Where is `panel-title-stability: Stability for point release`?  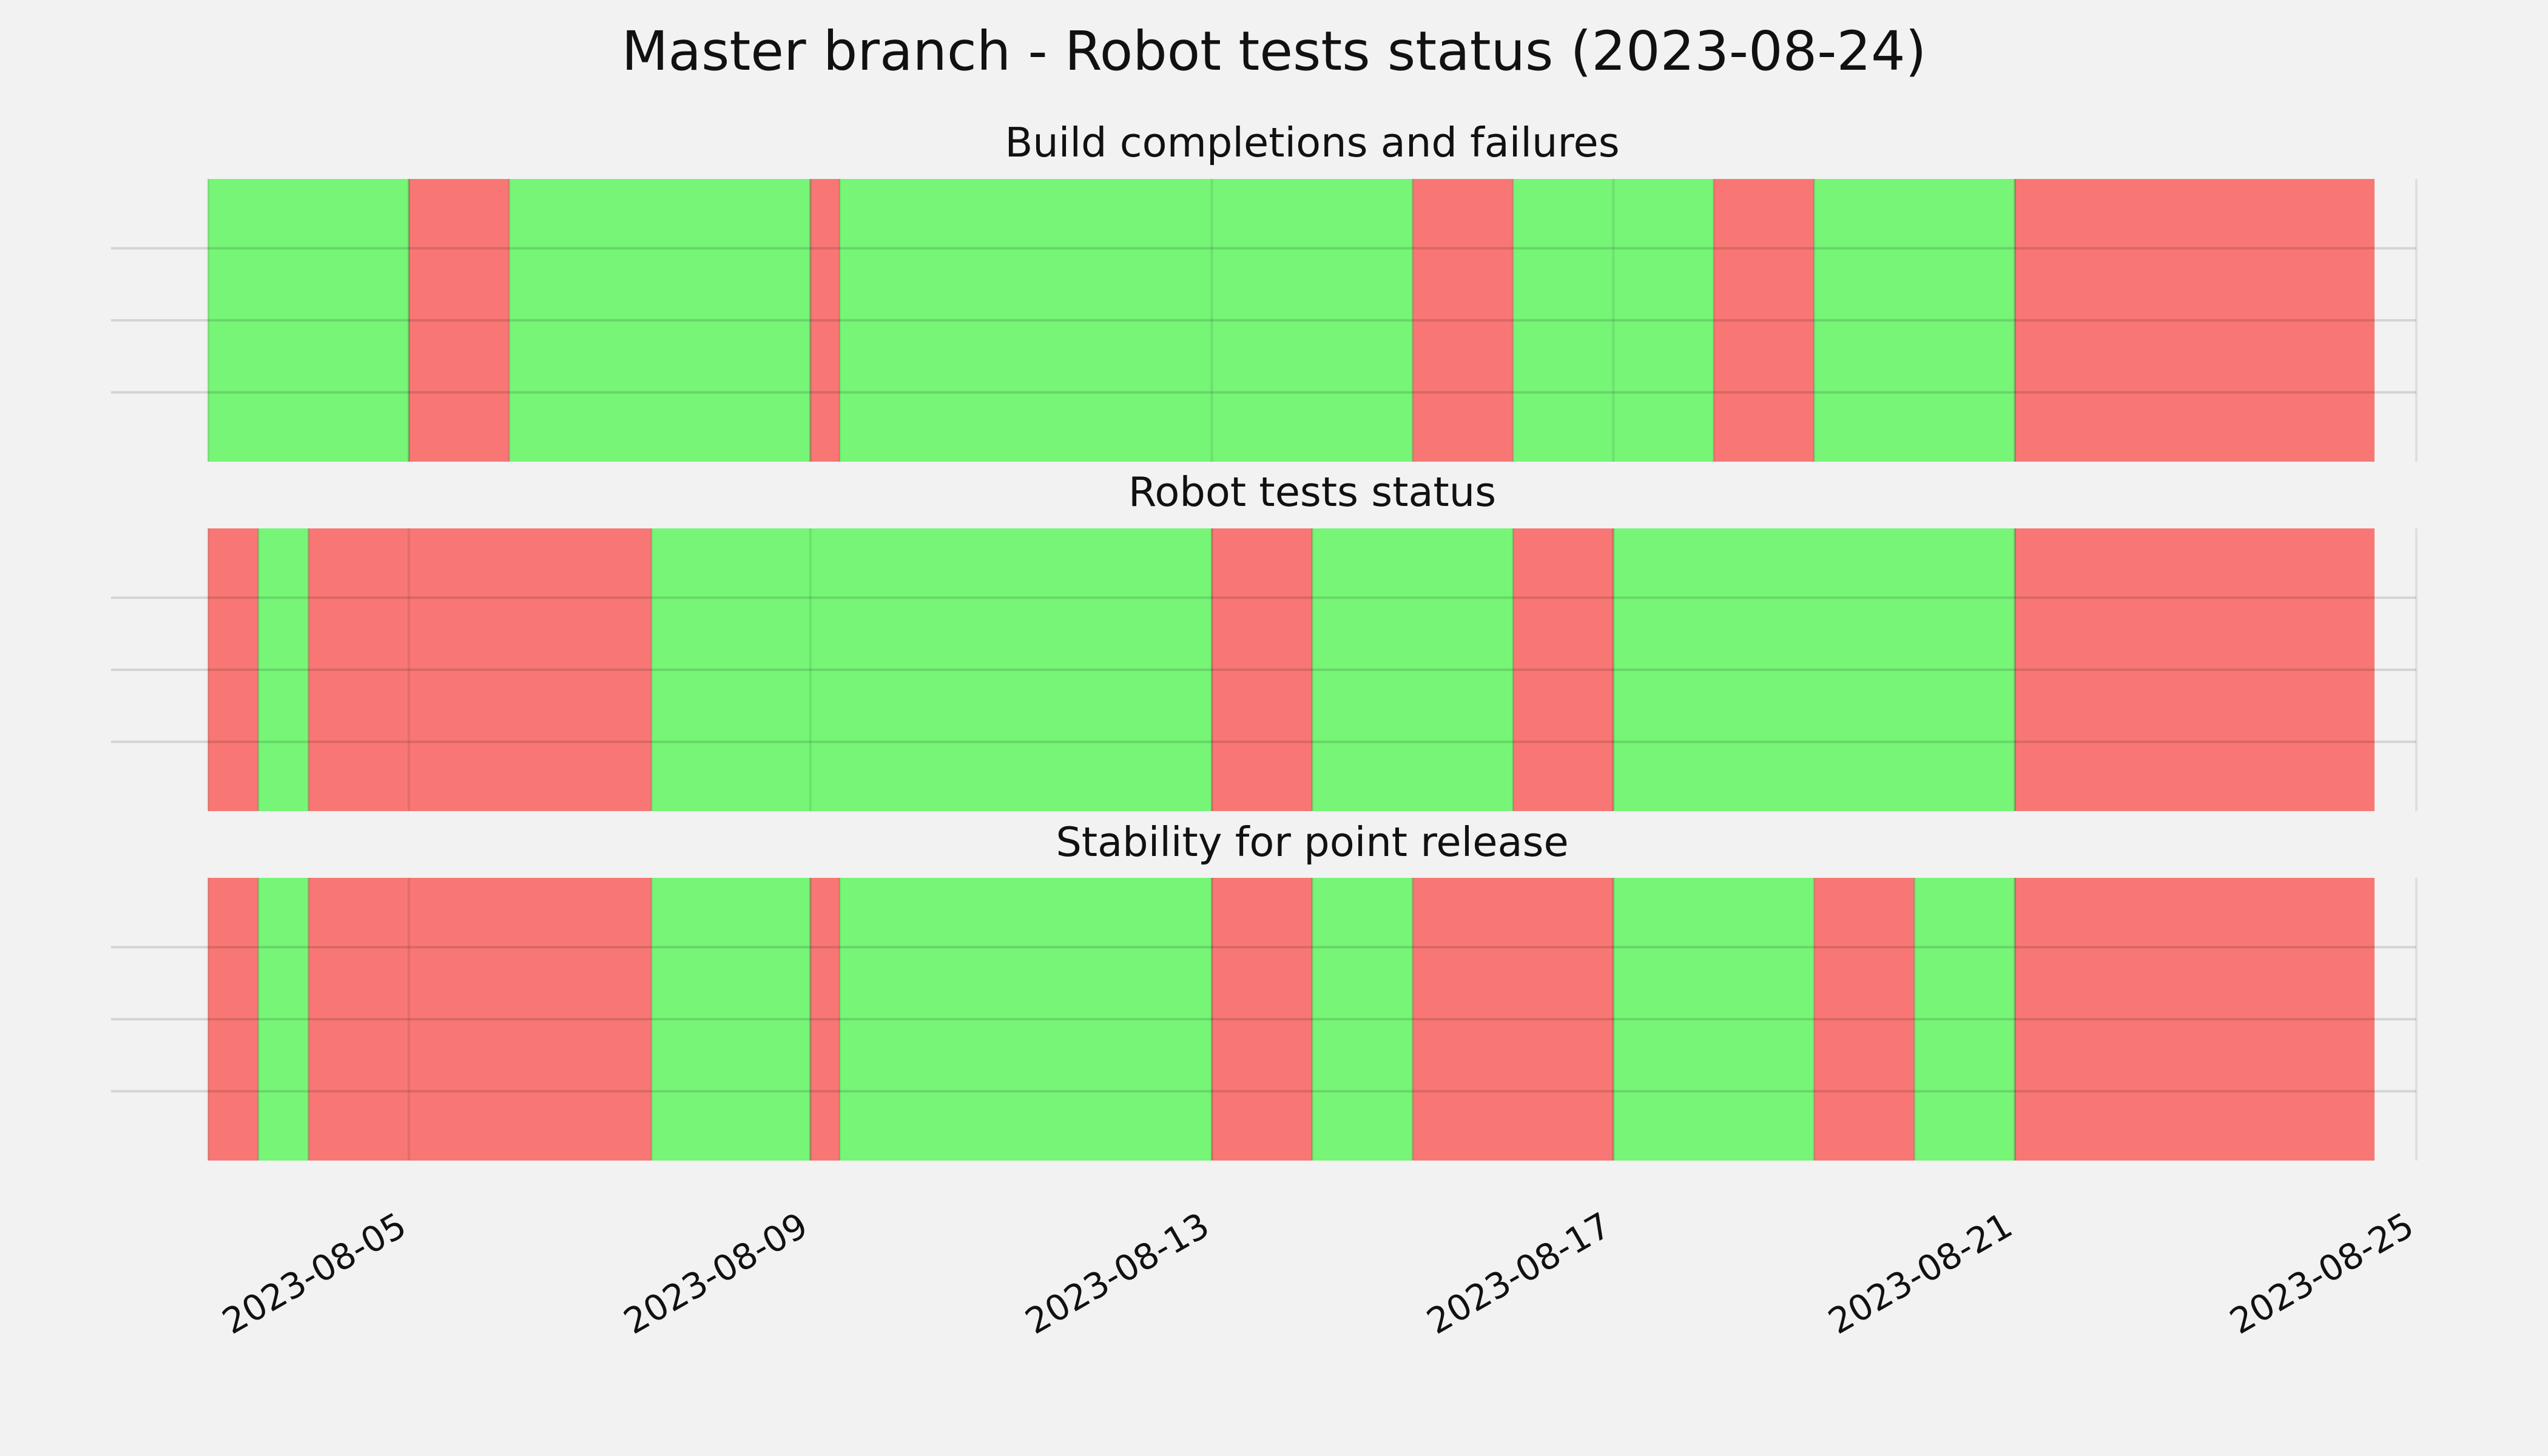
panel-title-stability: Stability for point release is located at coordinates (1312, 842).